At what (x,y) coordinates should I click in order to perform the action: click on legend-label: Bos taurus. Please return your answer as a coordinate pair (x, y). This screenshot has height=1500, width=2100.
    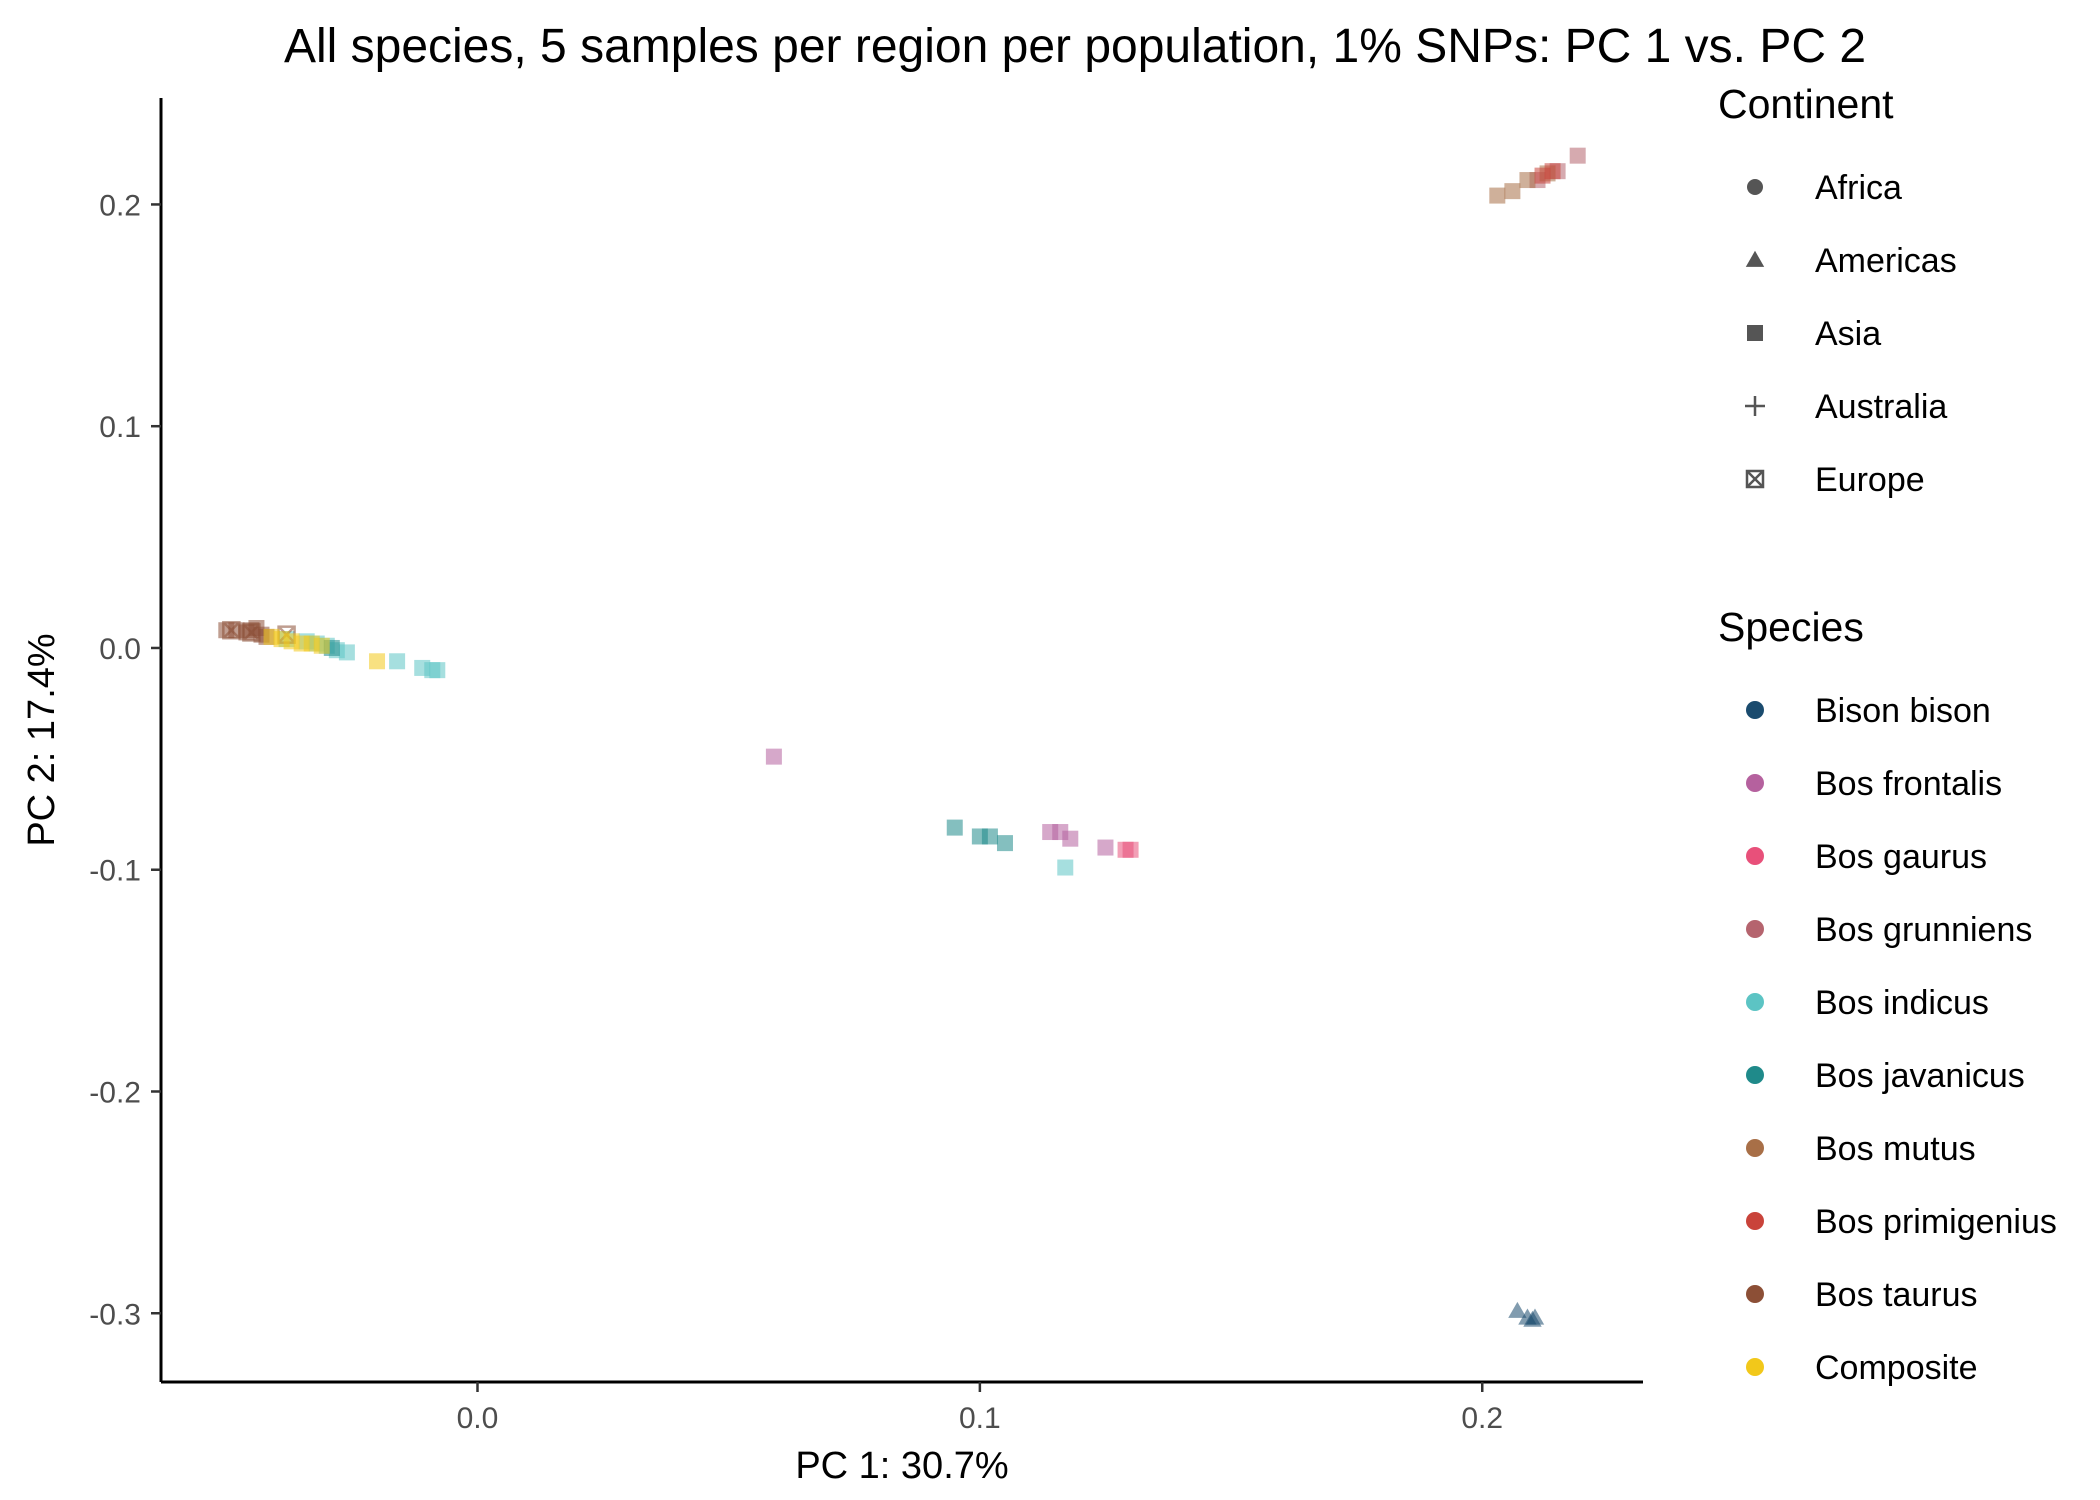
    Looking at the image, I should click on (1896, 1295).